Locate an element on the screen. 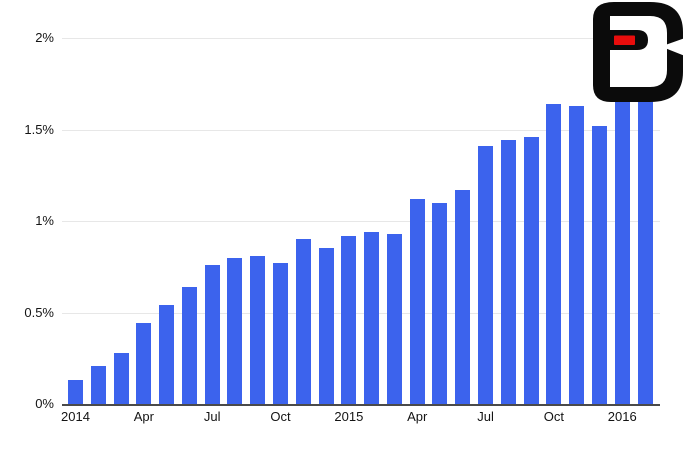 The image size is (688, 449). gridline-1_5pct is located at coordinates (361, 130).